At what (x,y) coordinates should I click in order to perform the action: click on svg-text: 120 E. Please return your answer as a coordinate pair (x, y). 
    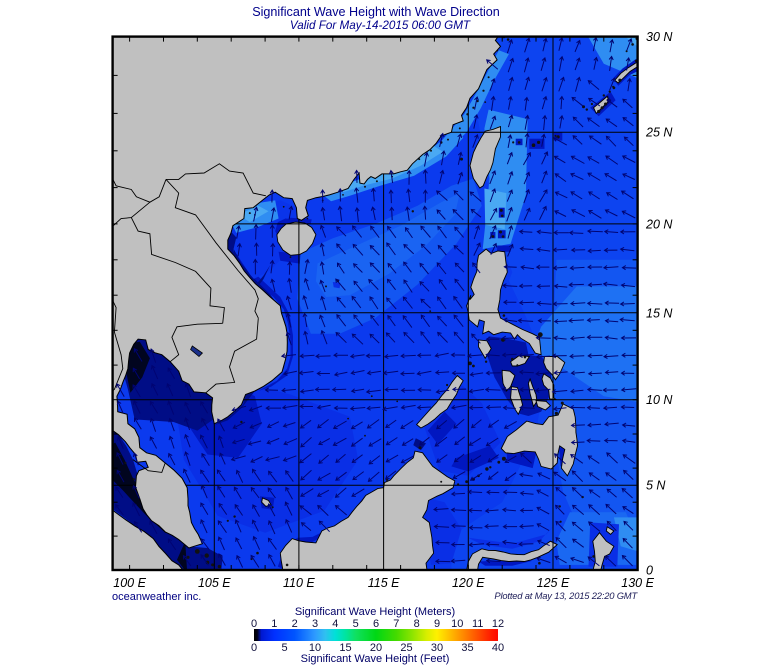
    Looking at the image, I should click on (468, 583).